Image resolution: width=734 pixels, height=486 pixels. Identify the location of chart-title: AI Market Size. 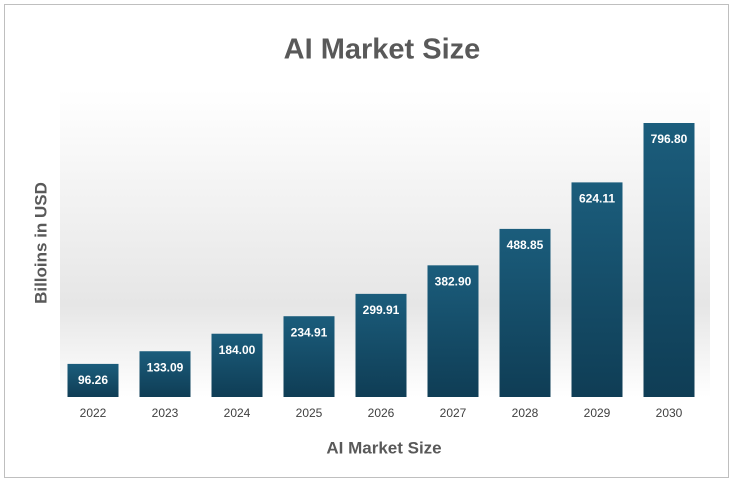
(382, 50).